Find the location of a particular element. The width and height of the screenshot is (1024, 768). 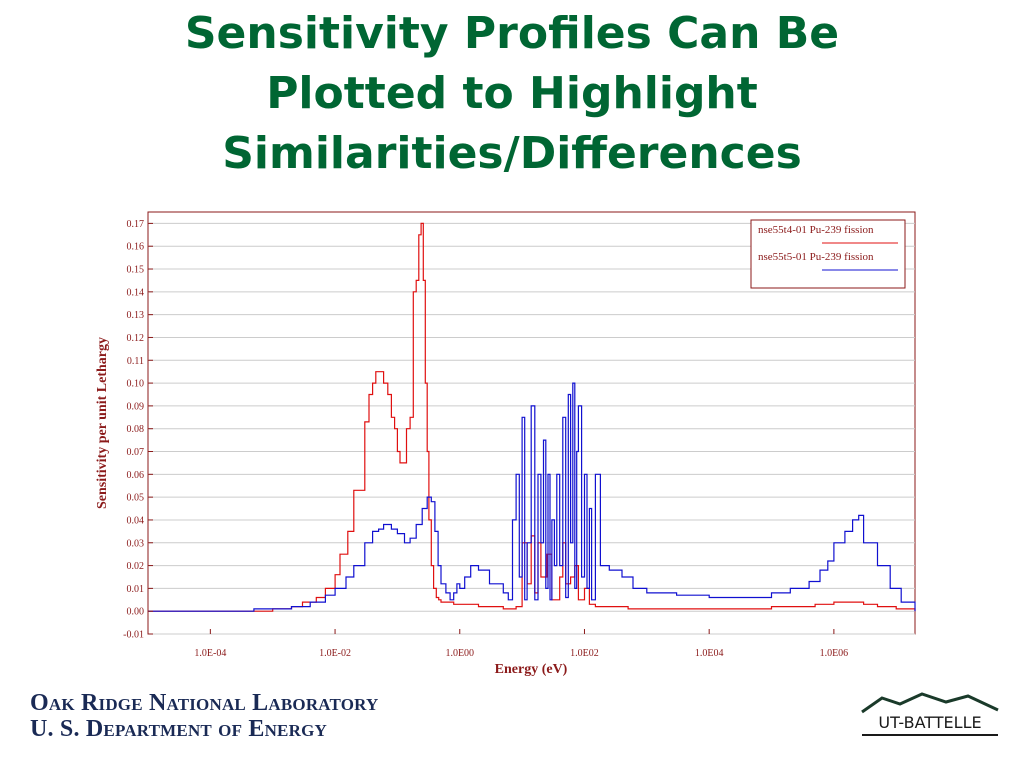

y-tick-label: 0.08 is located at coordinates (136, 429).